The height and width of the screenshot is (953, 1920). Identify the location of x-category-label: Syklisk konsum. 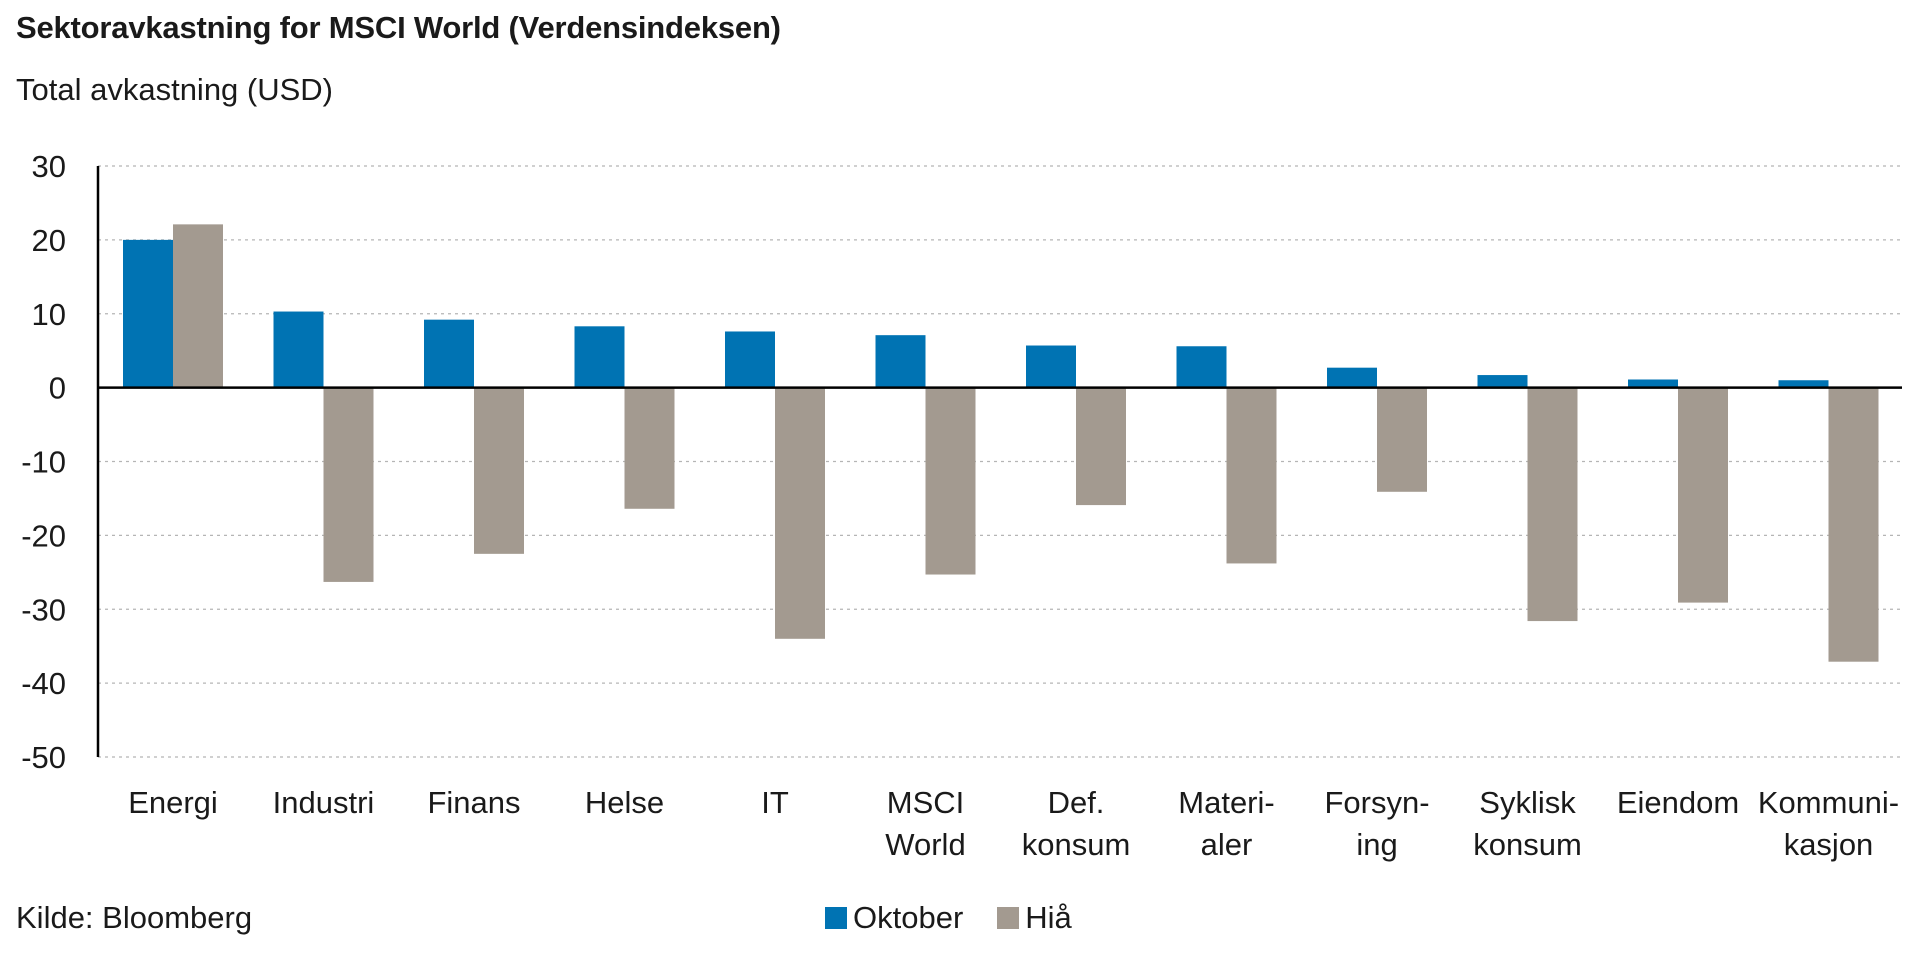
(1527, 823).